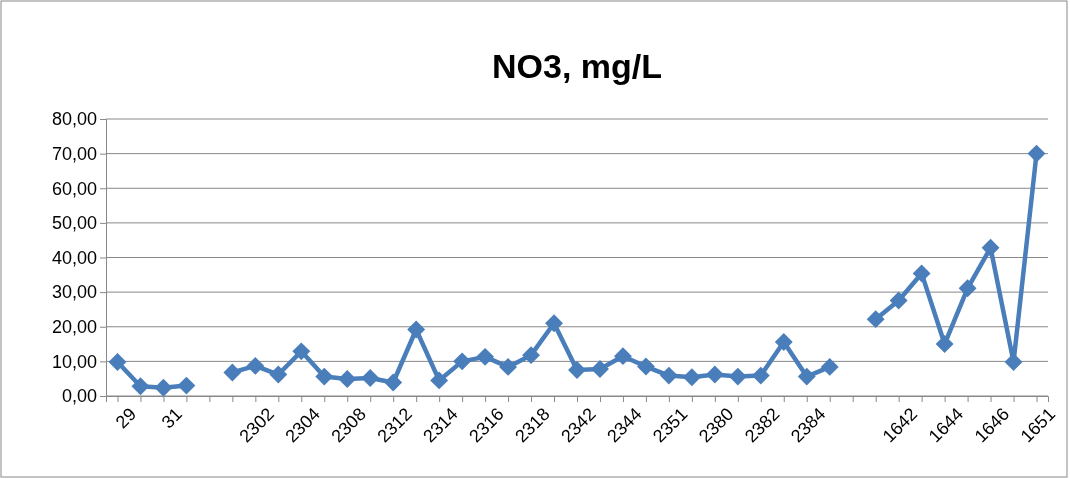  Describe the element at coordinates (74, 188) in the screenshot. I see `y-tick-label: 60,00` at that location.